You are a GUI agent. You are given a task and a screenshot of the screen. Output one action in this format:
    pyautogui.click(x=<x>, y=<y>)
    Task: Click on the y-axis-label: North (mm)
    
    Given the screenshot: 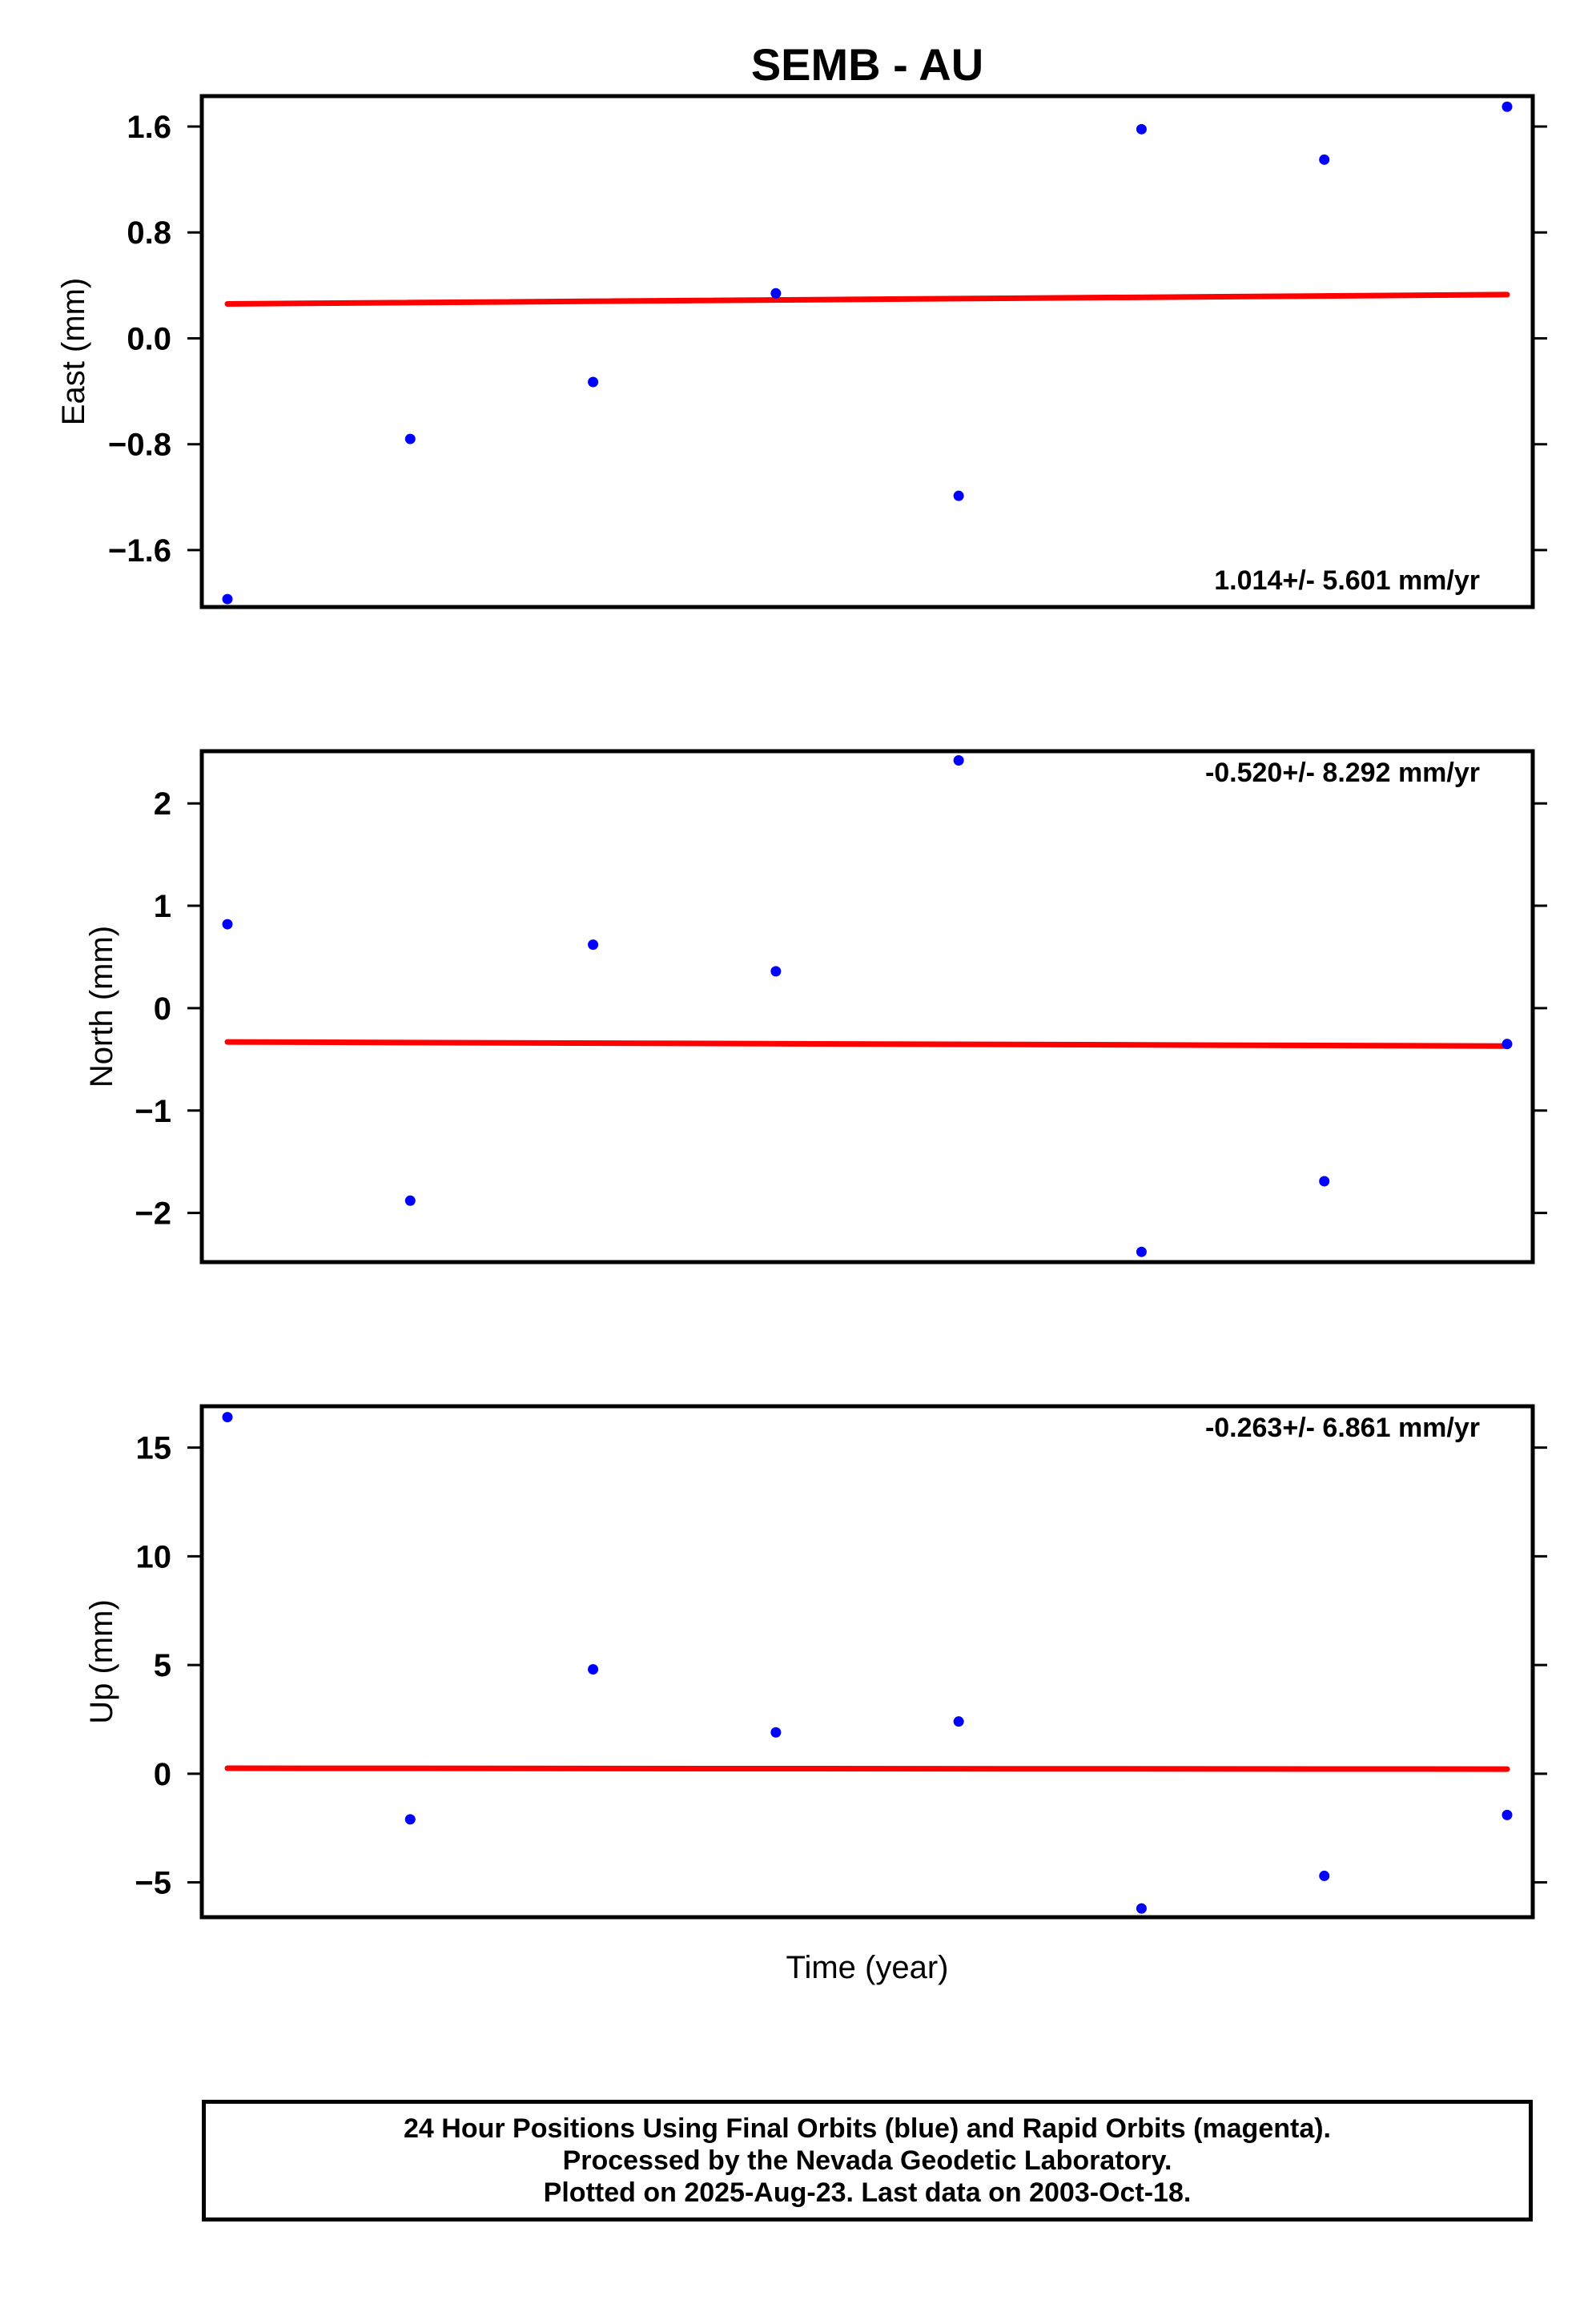 What is the action you would take?
    pyautogui.click(x=102, y=1007)
    